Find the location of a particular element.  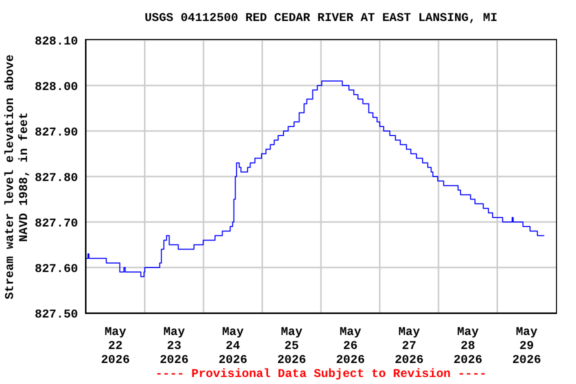

y-tick-label: 827.80 is located at coordinates (56, 177).